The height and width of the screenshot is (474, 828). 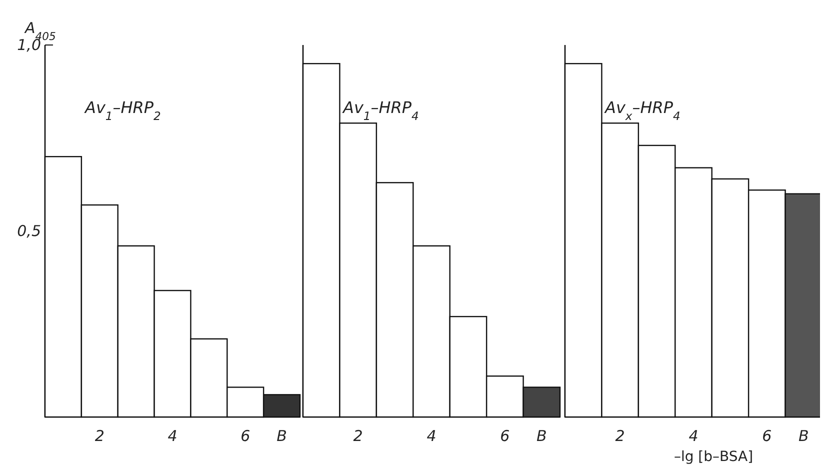 I want to click on y-tick-label: 0,5, so click(x=29, y=231).